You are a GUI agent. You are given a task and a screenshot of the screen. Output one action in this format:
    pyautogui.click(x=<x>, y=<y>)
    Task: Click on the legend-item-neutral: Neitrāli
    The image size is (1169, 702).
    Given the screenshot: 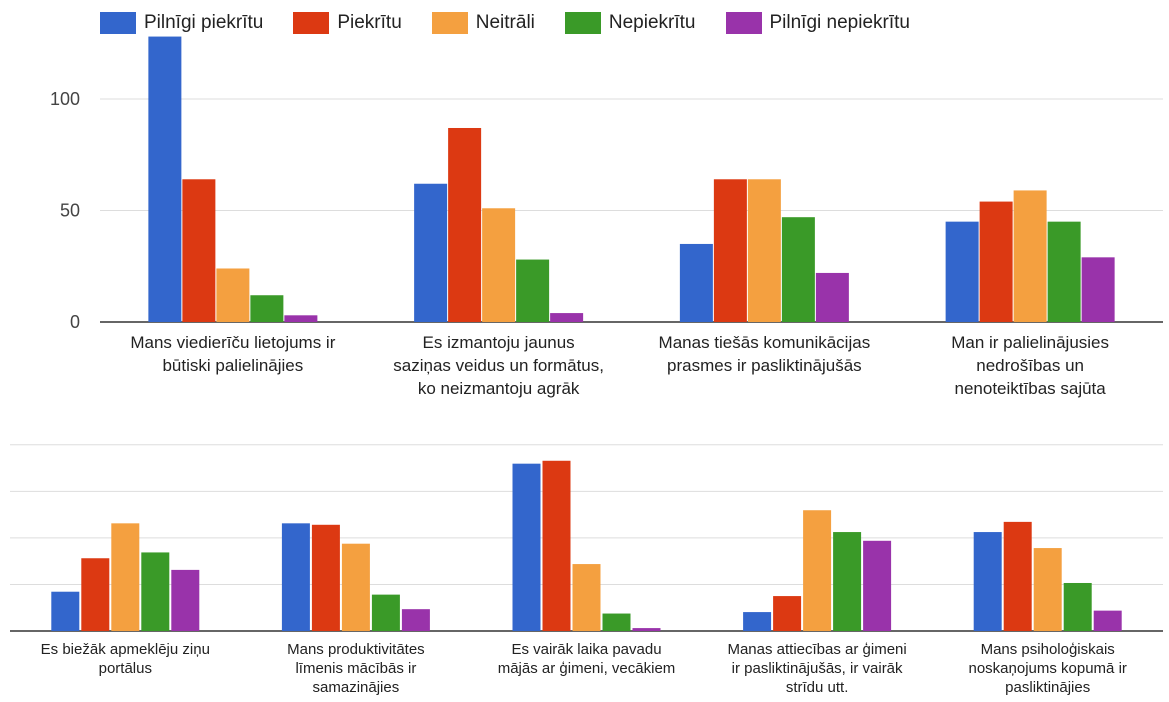 What is the action you would take?
    pyautogui.click(x=483, y=23)
    